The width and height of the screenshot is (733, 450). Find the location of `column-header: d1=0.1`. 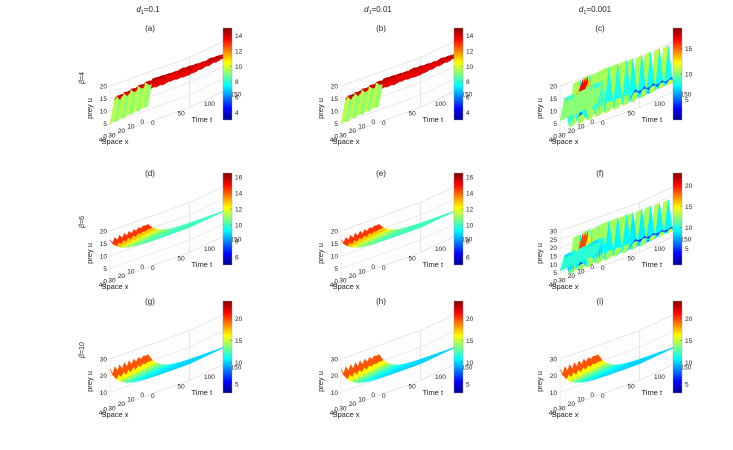

column-header: d1=0.1 is located at coordinates (148, 10).